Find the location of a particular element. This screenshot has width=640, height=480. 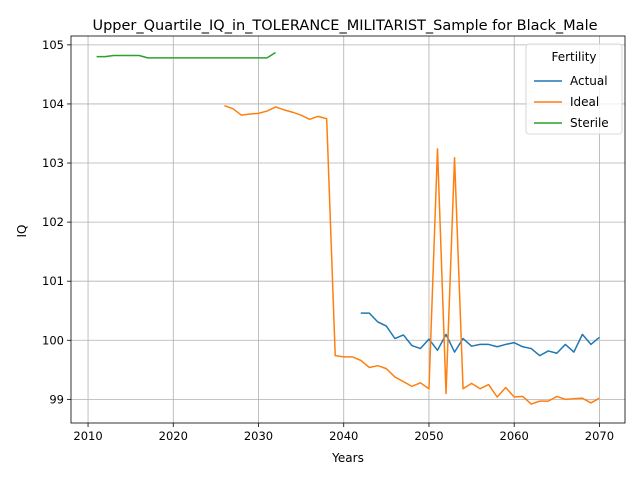

series-line-actual is located at coordinates (480, 334).